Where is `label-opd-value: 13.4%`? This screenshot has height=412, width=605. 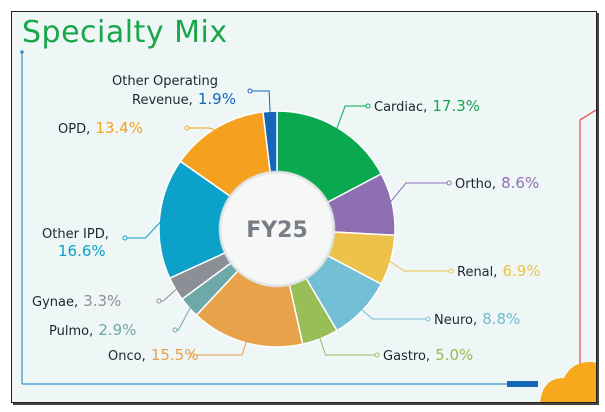 label-opd-value: 13.4% is located at coordinates (119, 128).